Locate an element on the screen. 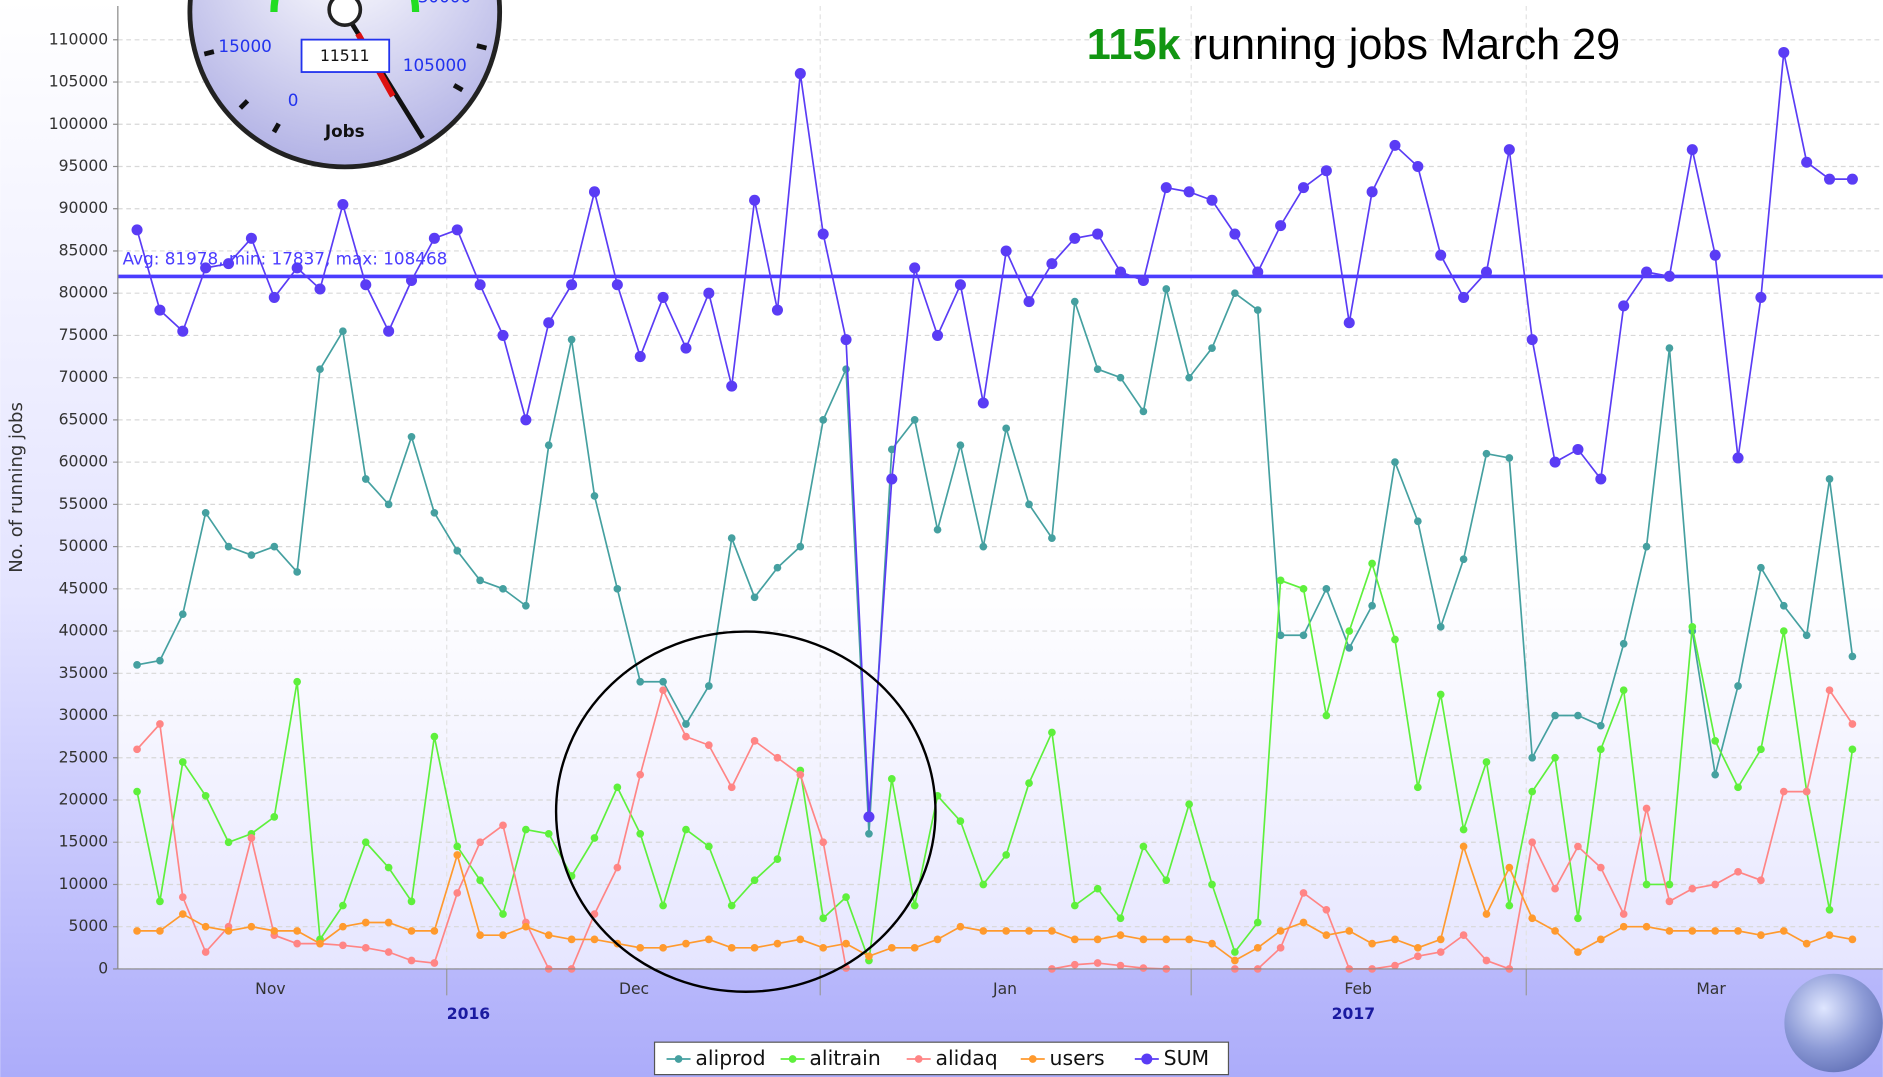 The image size is (1883, 1077). y-tick-label: 10000 is located at coordinates (84, 884).